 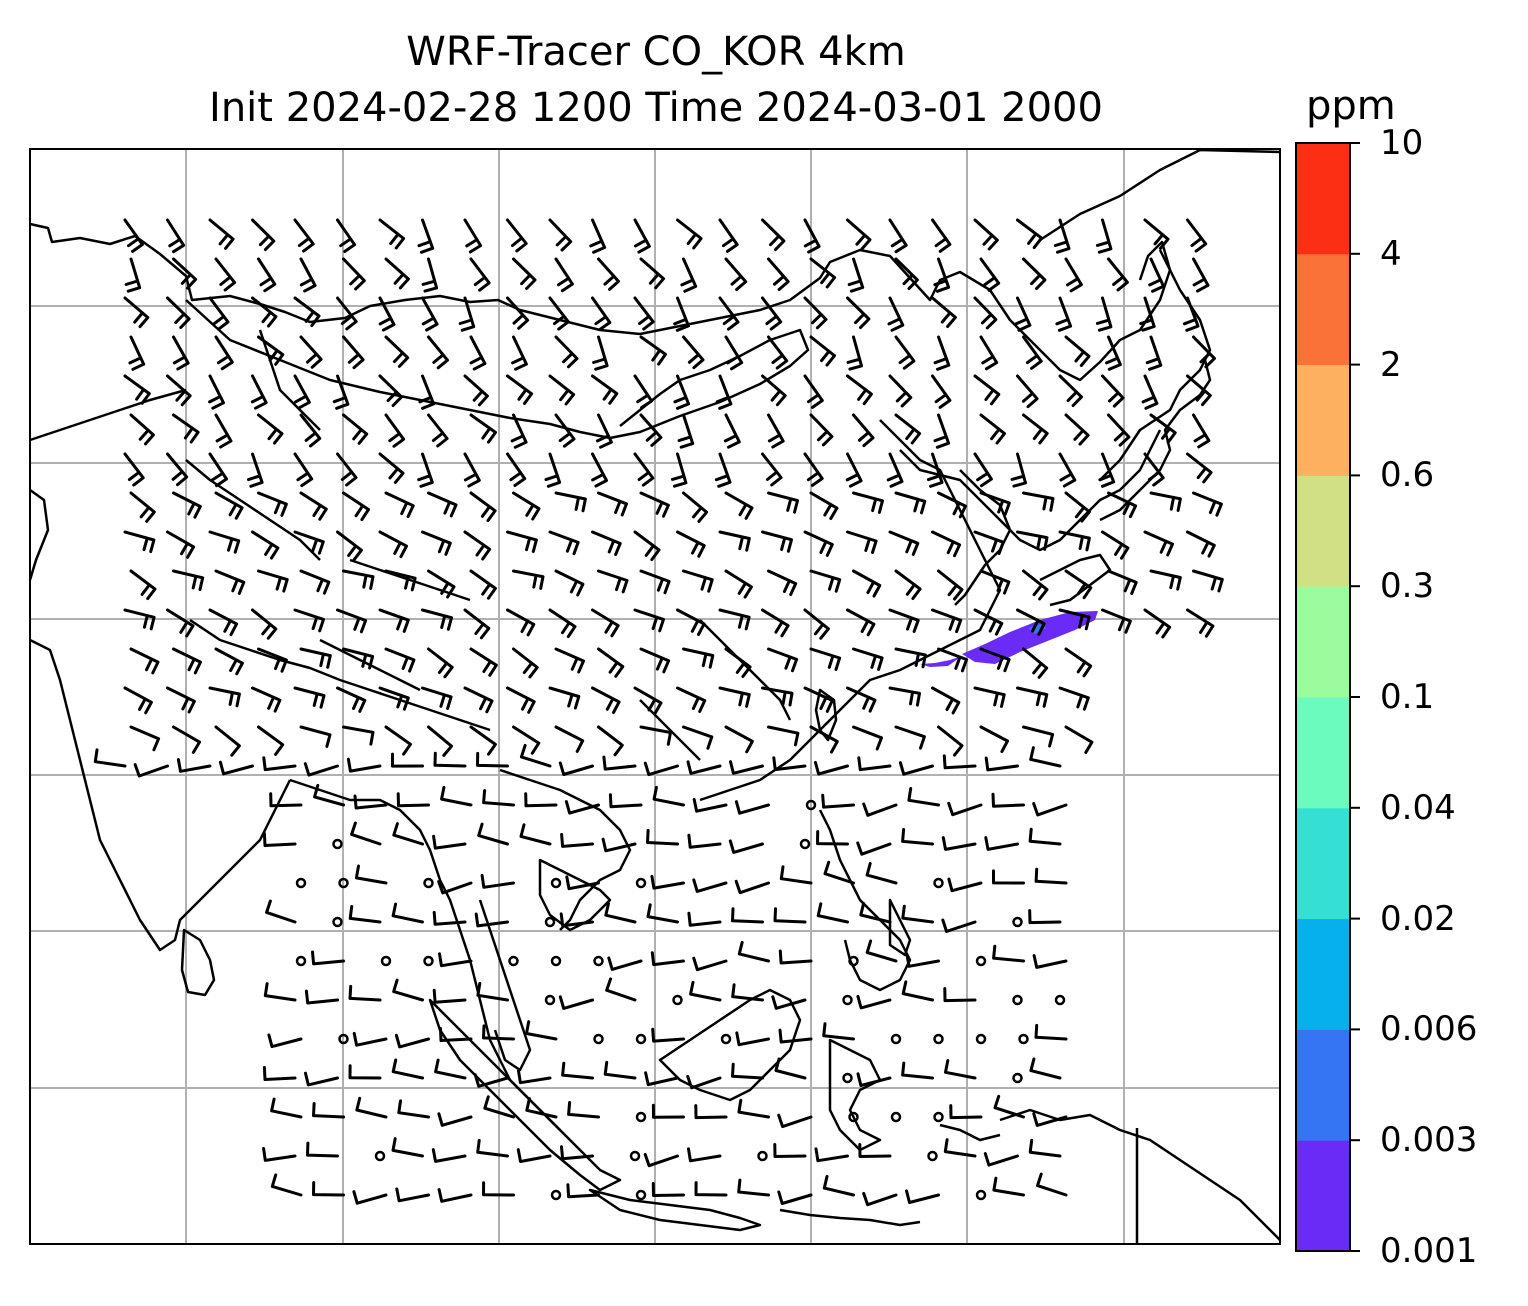 What do you see at coordinates (1327, 697) in the screenshot?
I see `colorbar` at bounding box center [1327, 697].